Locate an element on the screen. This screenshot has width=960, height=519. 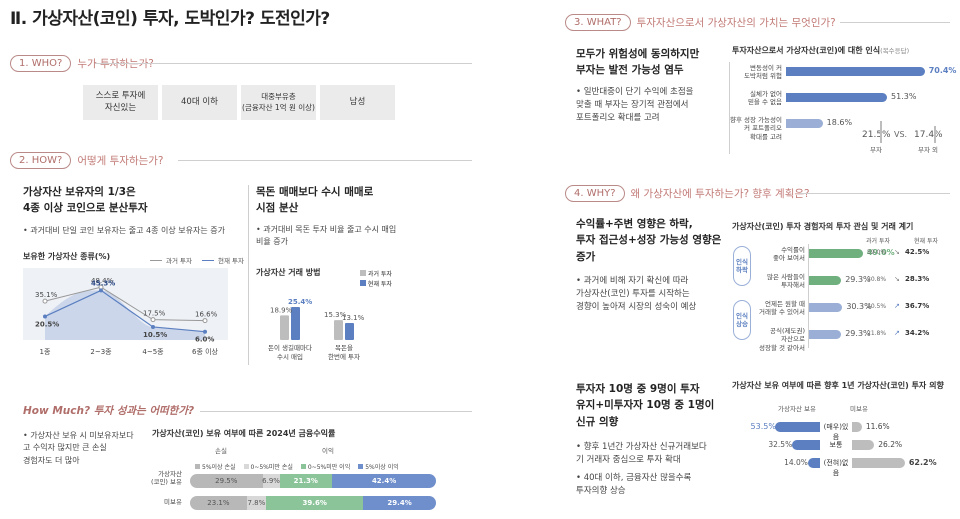
what-bar-value: 70.4% is located at coordinates (942, 70).